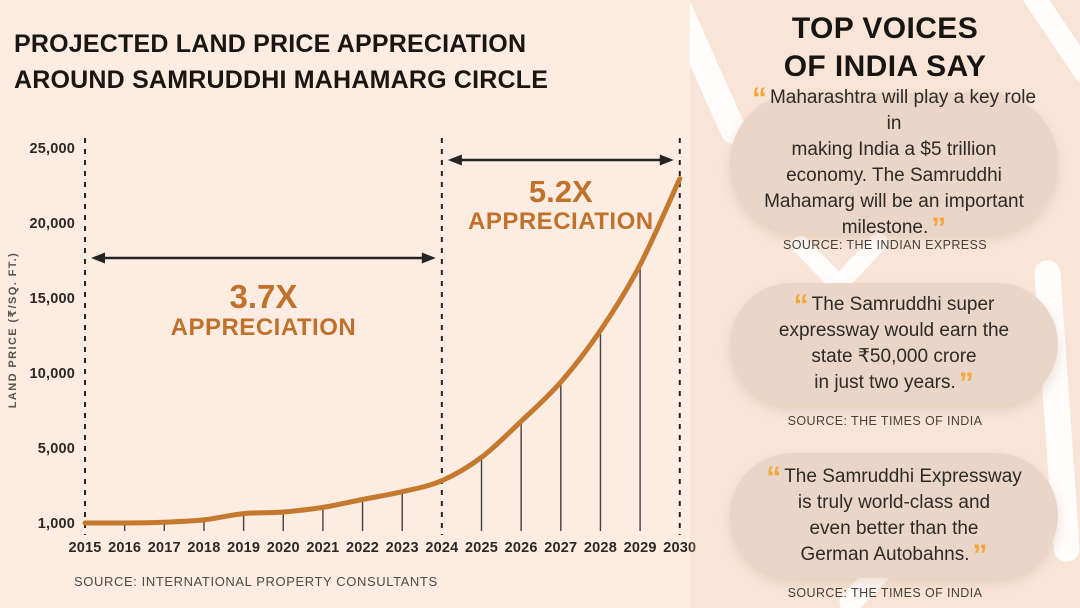  I want to click on x-tick-label: 2017, so click(164, 548).